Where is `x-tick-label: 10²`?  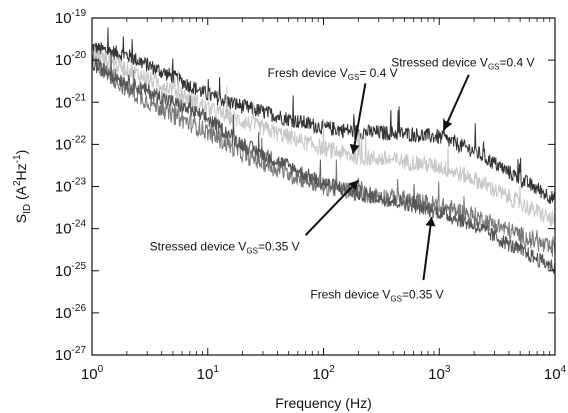 x-tick-label: 10² is located at coordinates (323, 373).